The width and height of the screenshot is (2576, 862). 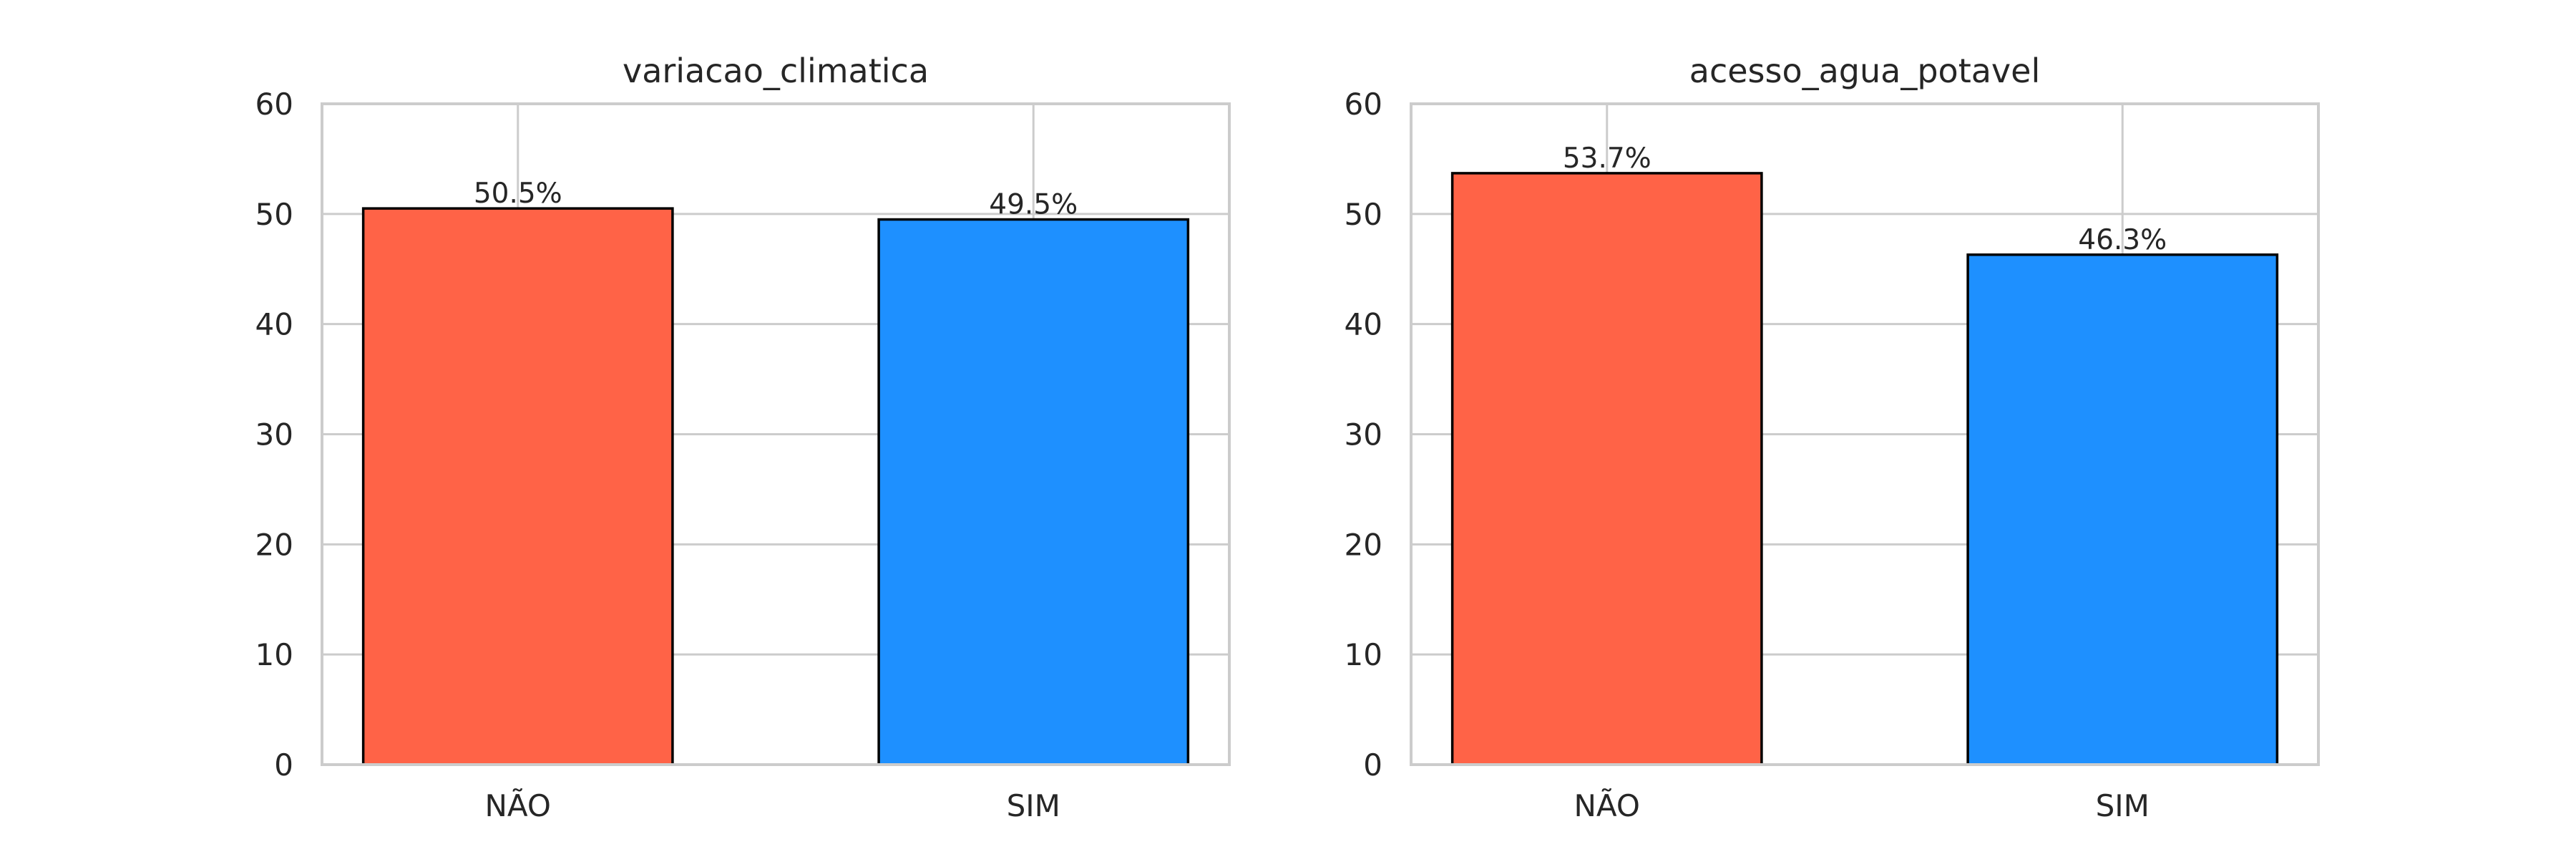 I want to click on data-label: 53.7%, so click(x=1607, y=158).